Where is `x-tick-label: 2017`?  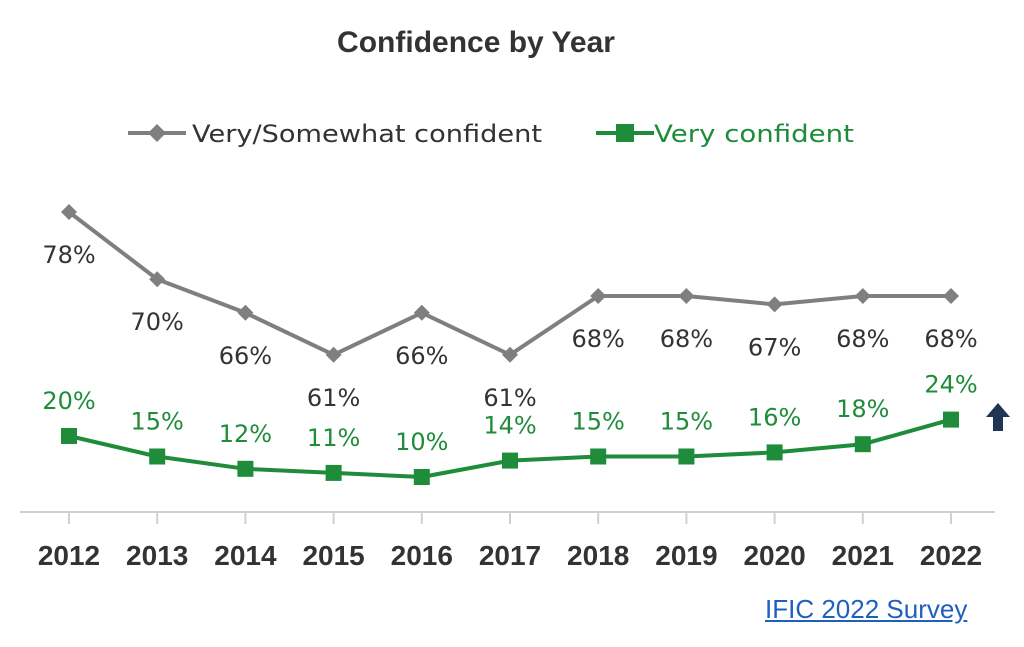 x-tick-label: 2017 is located at coordinates (510, 555).